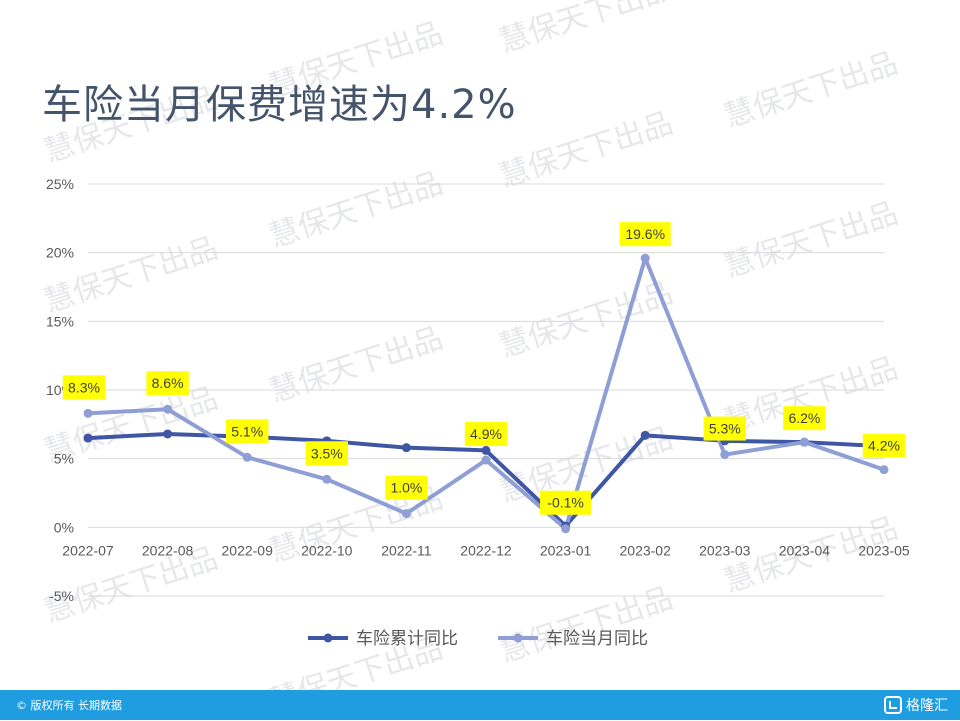  I want to click on x-tick-label: 2022-07, so click(88, 550).